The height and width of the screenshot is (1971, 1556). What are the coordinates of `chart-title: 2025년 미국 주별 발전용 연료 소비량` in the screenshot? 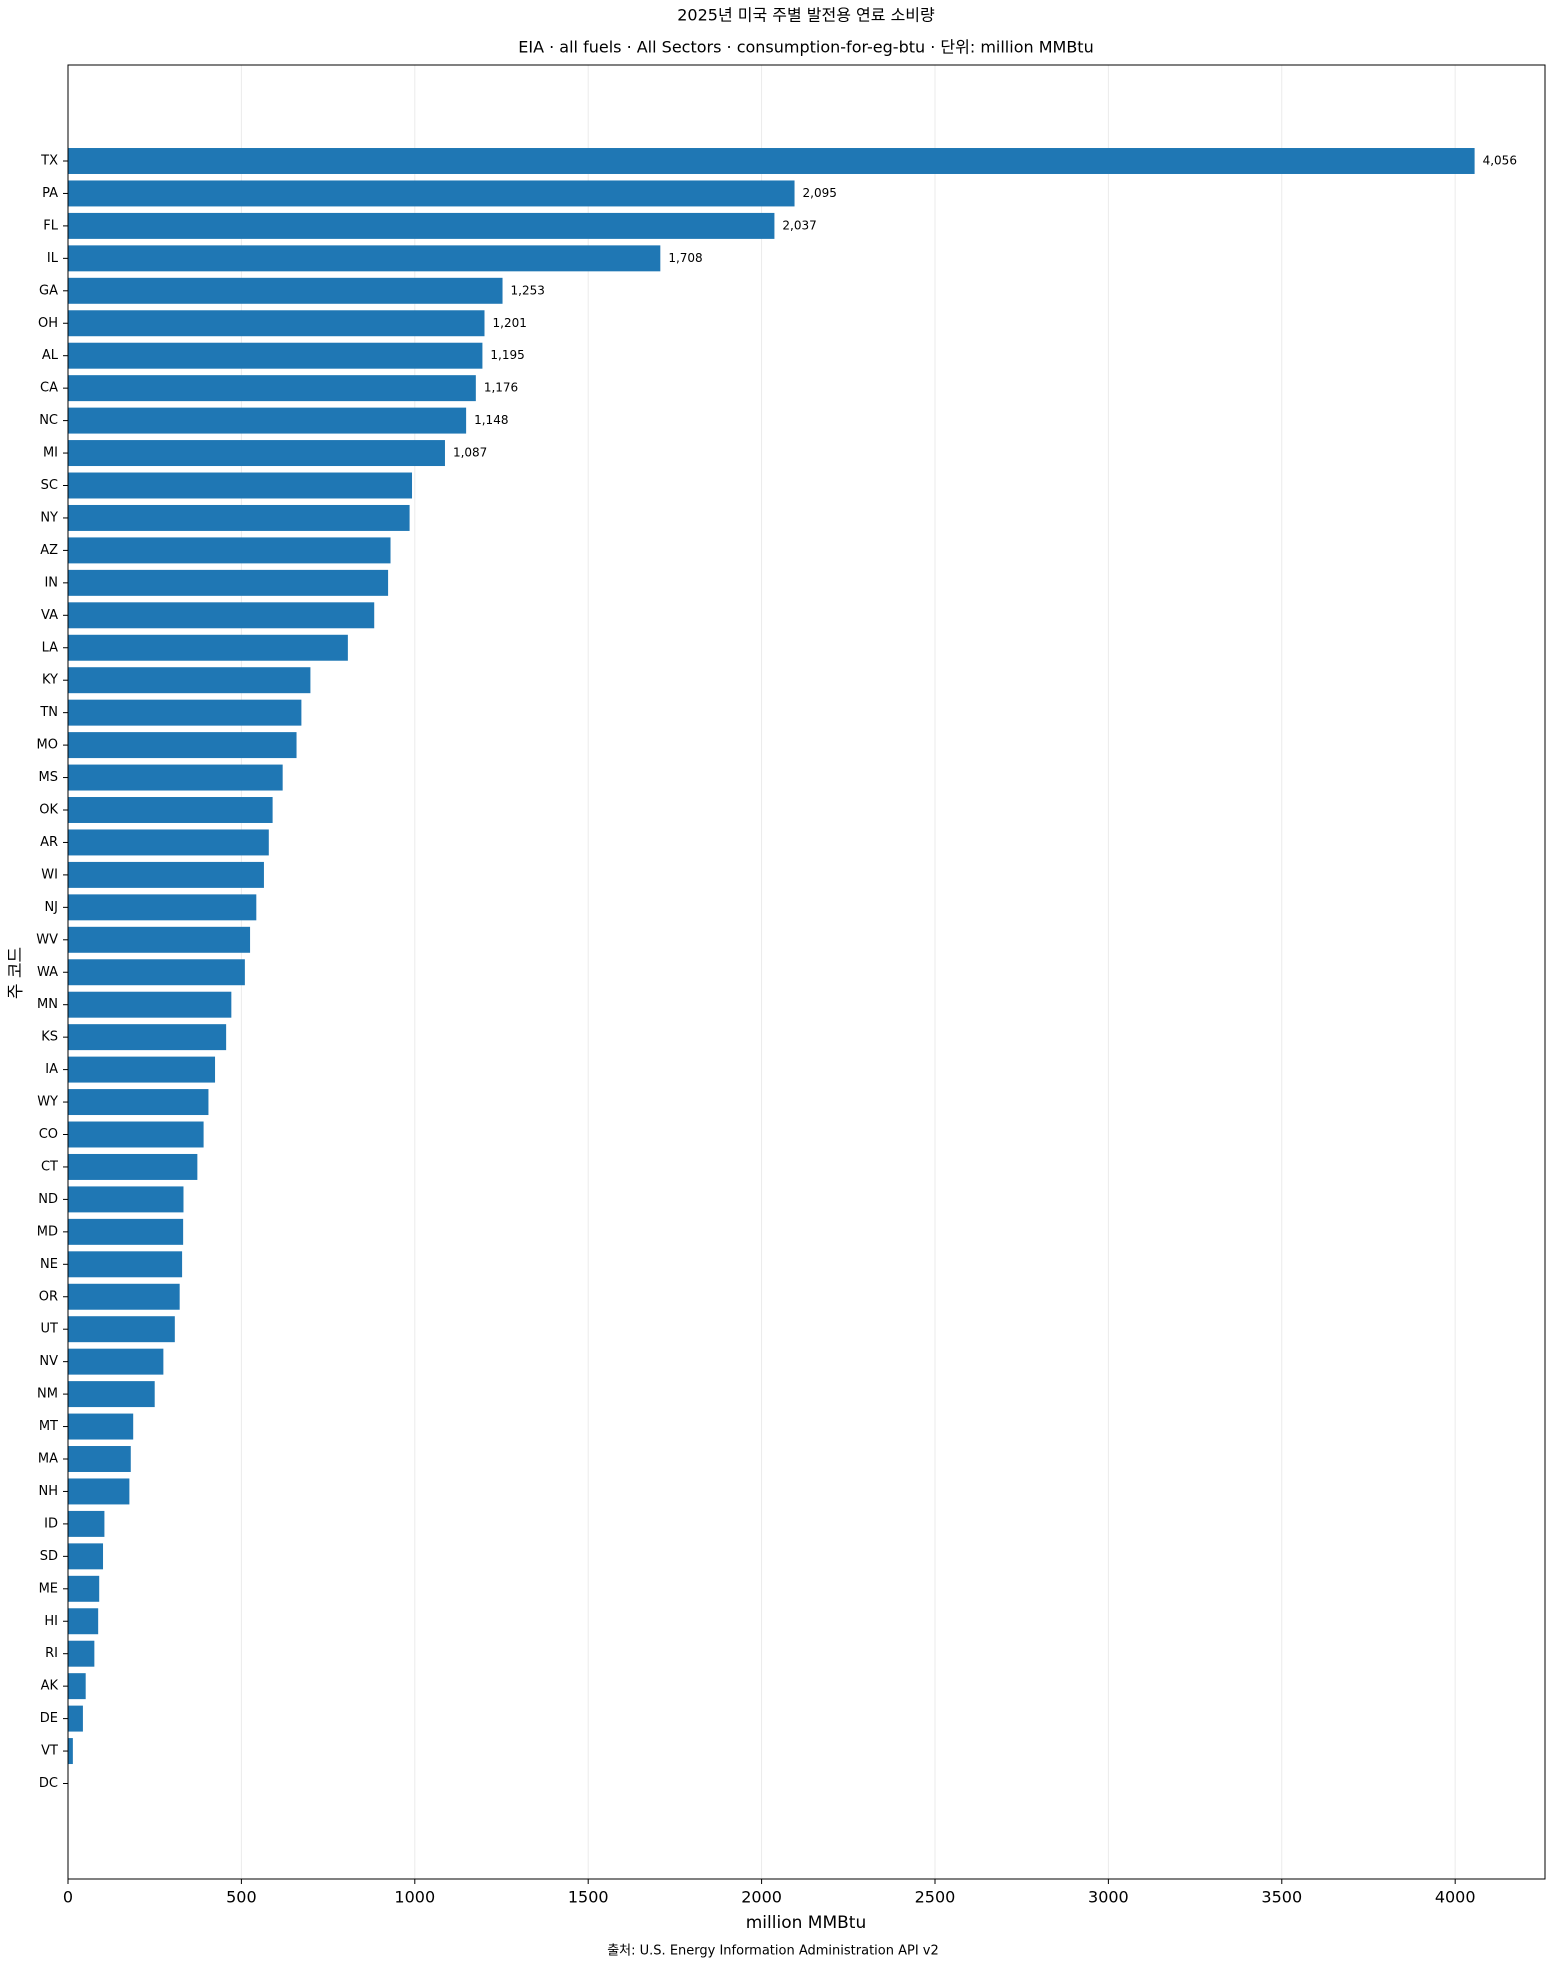 It's located at (806, 15).